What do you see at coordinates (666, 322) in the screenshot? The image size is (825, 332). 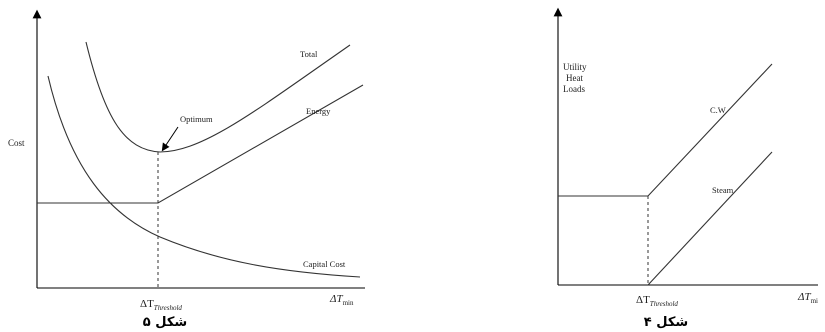 I see `fig4-caption: شکل ۴` at bounding box center [666, 322].